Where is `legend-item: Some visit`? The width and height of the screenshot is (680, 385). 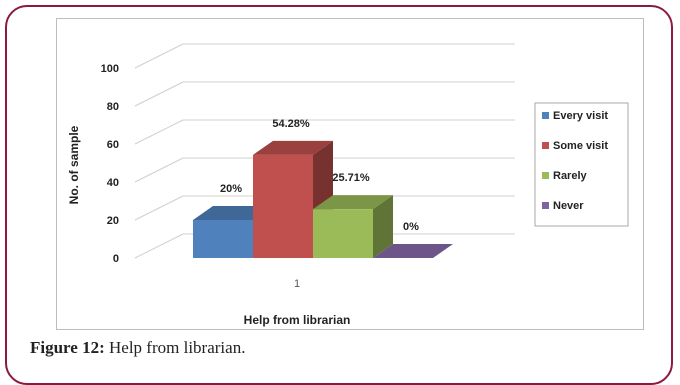 legend-item: Some visit is located at coordinates (575, 146).